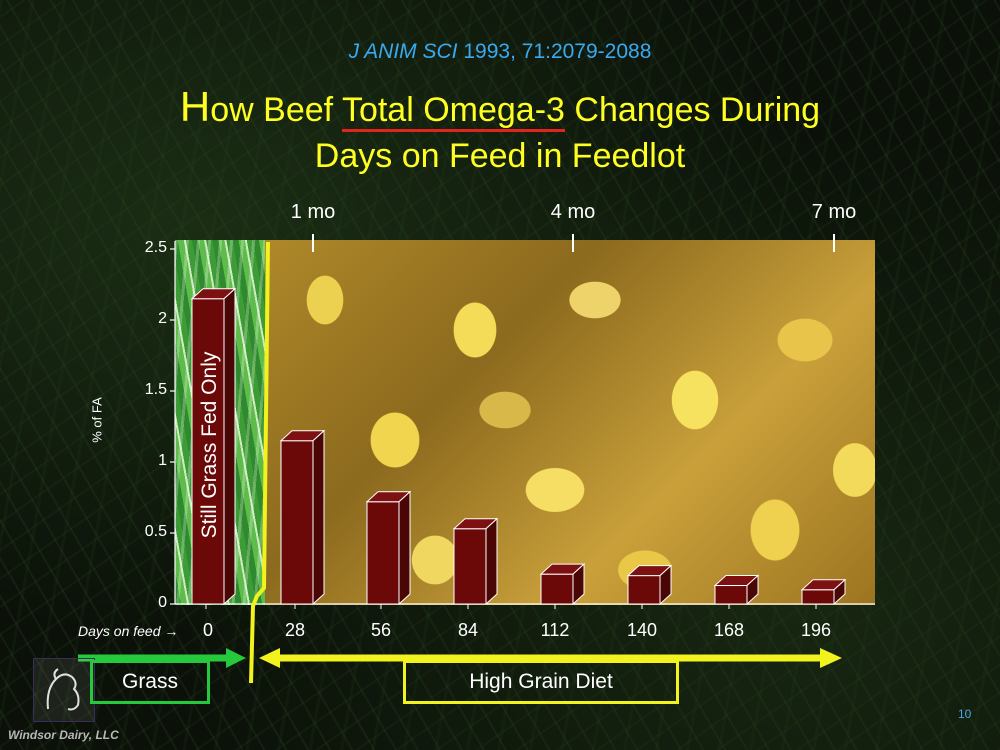  I want to click on citation-details: 1993, 71:2079-2088, so click(554, 51).